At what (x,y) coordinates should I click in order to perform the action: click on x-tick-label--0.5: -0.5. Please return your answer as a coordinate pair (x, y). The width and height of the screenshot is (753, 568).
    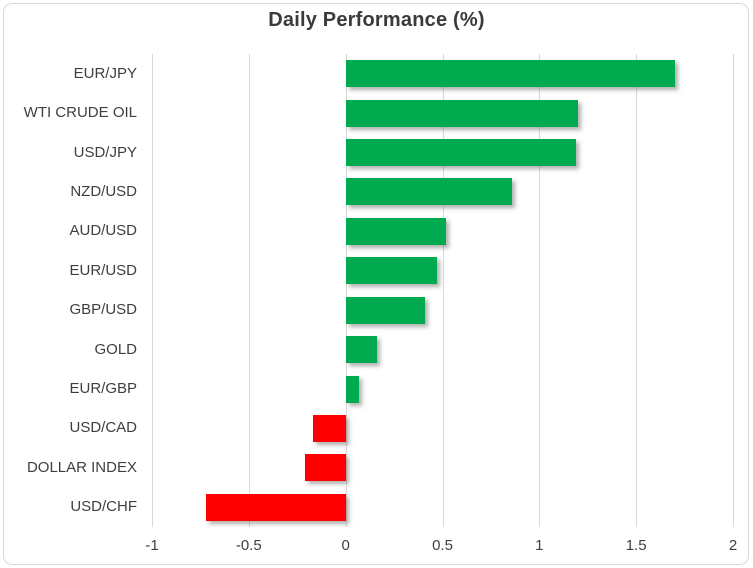
    Looking at the image, I should click on (248, 545).